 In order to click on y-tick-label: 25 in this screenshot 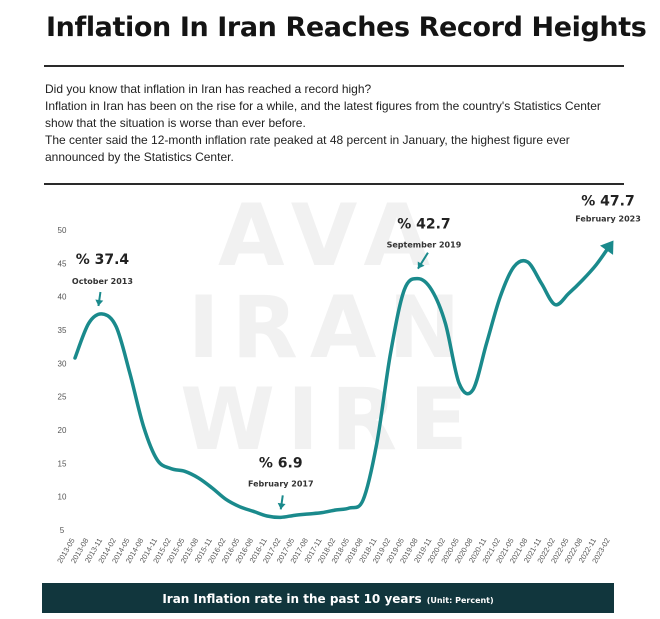, I will do `click(62, 397)`.